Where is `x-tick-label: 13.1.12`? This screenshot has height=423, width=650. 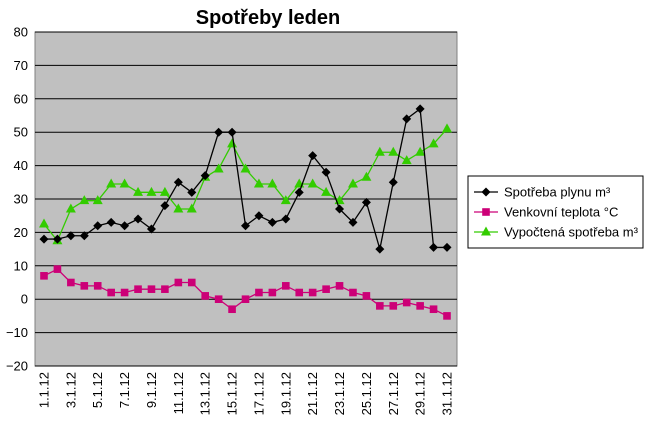 x-tick-label: 13.1.12 is located at coordinates (205, 393).